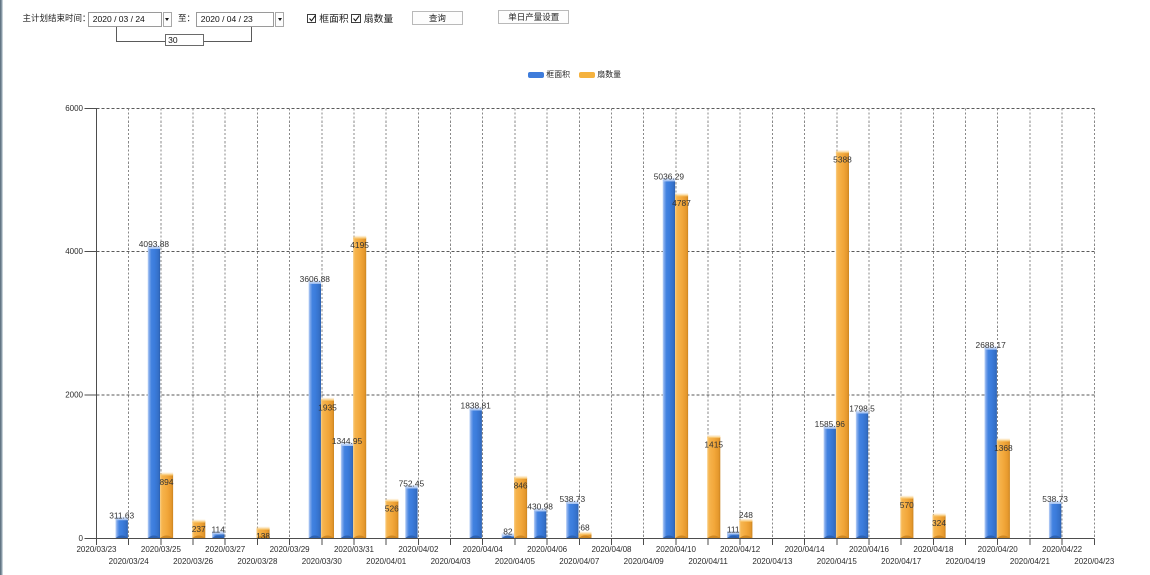  What do you see at coordinates (193, 561) in the screenshot?
I see `svg-text: 2020/03/26` at bounding box center [193, 561].